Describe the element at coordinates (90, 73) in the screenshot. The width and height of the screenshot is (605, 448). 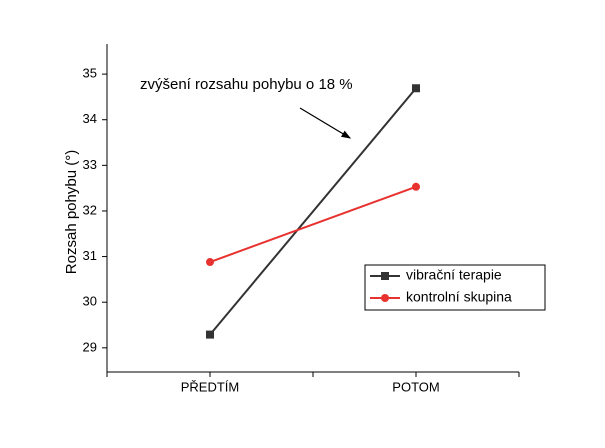
I see `y-tick-label: 35` at that location.